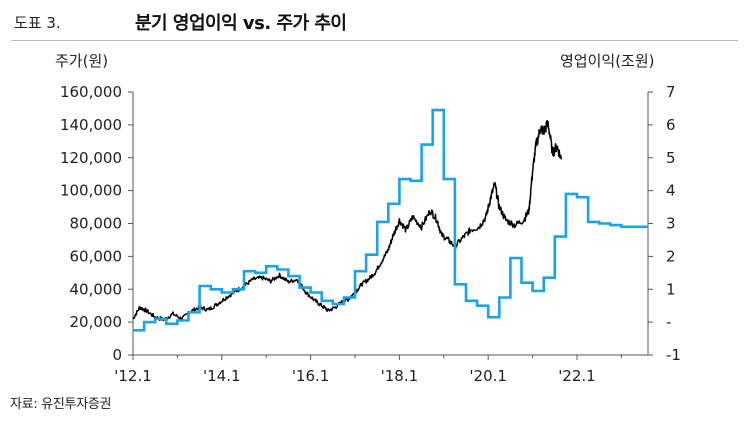  I want to click on left-tick-label: 120,000, so click(91, 158).